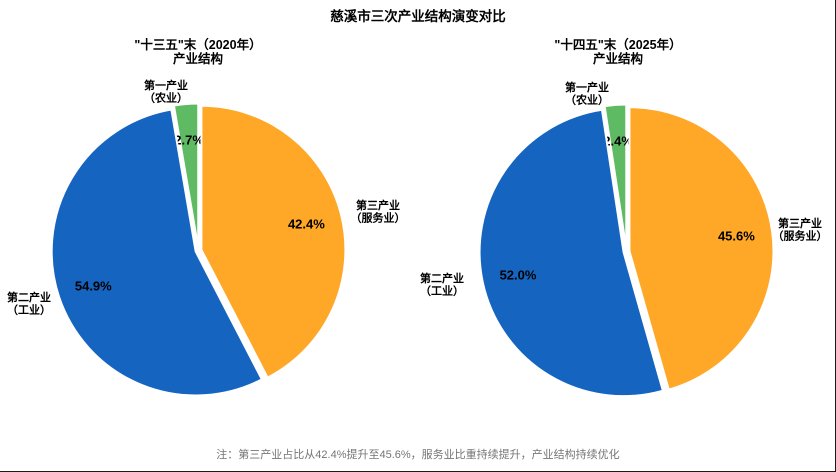 The width and height of the screenshot is (836, 472). I want to click on pie-2025-subtitle-line2: 产业结构, so click(617, 59).